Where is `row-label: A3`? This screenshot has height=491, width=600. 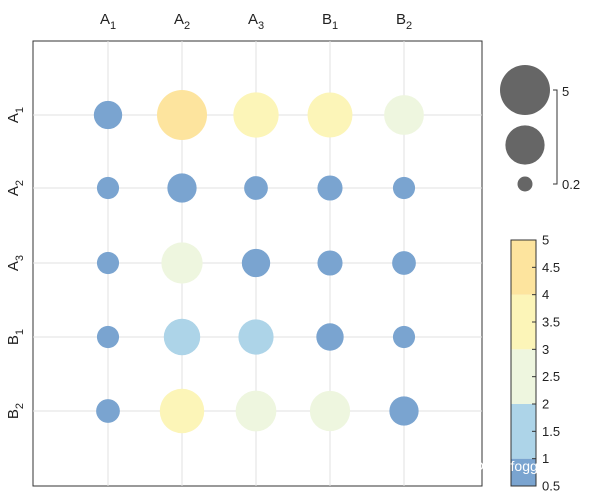 row-label: A3 is located at coordinates (15, 263).